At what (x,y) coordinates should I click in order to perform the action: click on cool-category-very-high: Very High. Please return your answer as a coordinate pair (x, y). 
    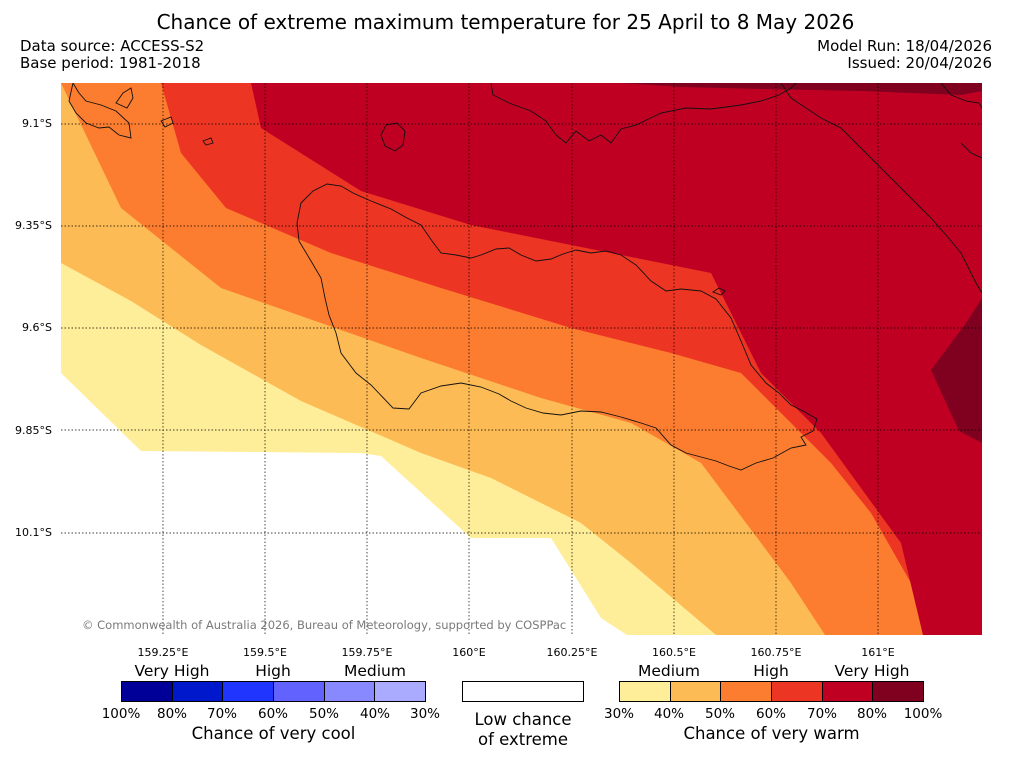
    Looking at the image, I should click on (172, 671).